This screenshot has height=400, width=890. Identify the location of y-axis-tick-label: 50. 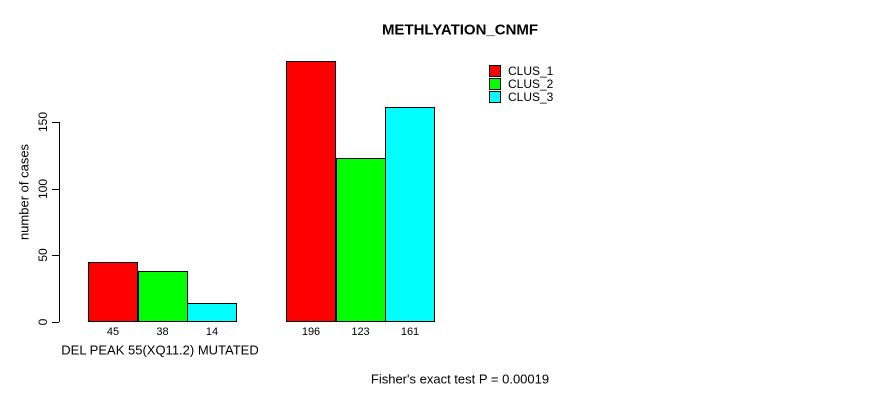
(43, 255).